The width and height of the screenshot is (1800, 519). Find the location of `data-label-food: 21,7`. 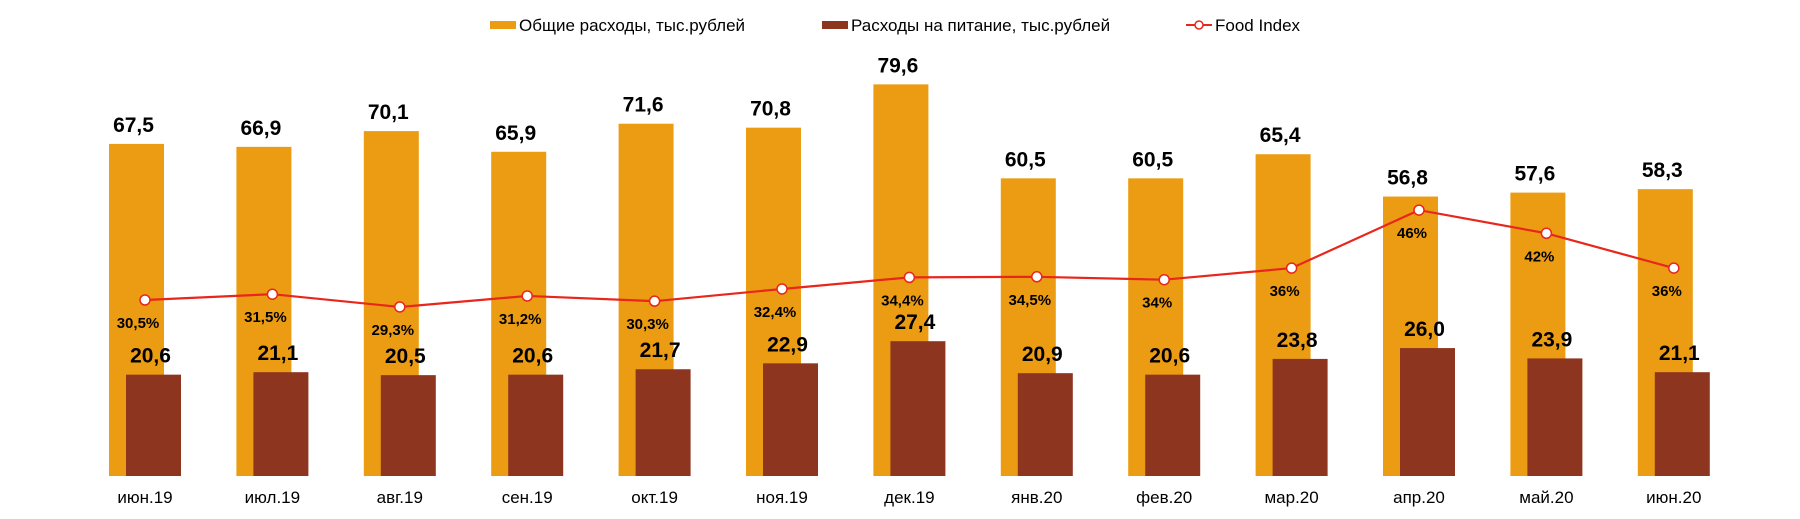

data-label-food: 21,7 is located at coordinates (660, 350).